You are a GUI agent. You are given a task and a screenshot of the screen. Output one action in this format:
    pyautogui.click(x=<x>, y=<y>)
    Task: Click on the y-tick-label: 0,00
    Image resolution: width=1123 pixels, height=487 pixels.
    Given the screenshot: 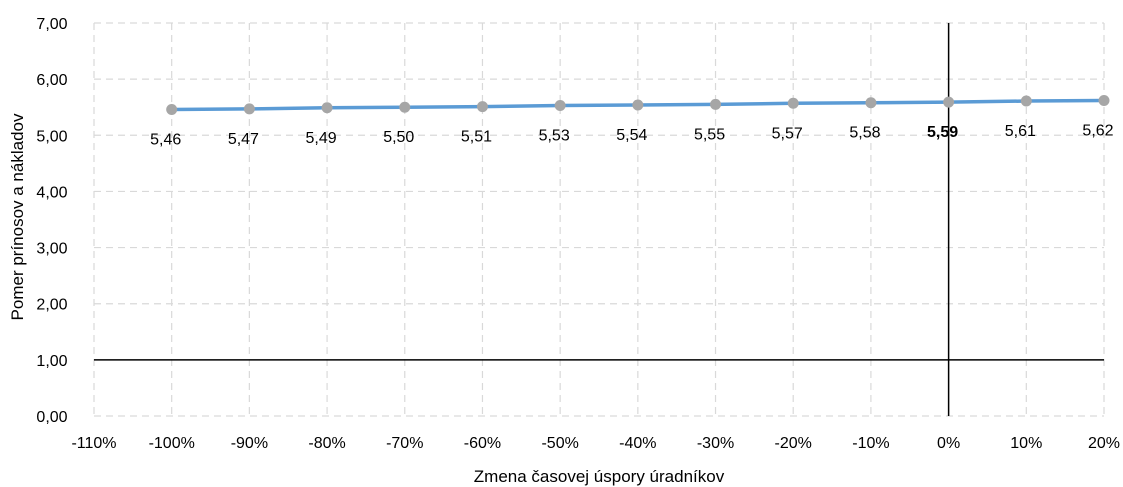 What is the action you would take?
    pyautogui.click(x=51, y=417)
    